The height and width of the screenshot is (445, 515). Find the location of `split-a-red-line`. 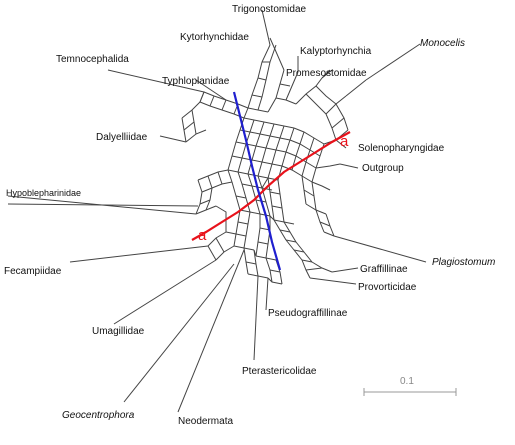

split-a-red-line is located at coordinates (271, 186).